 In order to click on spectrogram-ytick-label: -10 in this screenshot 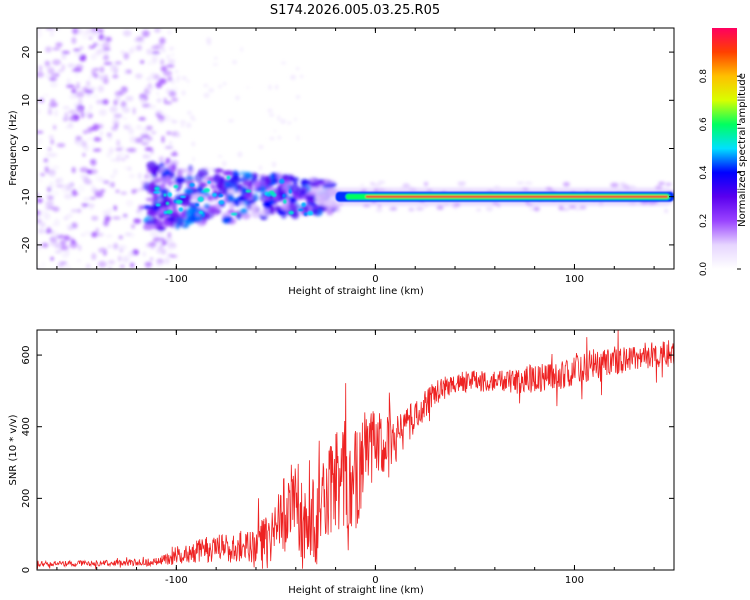, I will do `click(26, 197)`.